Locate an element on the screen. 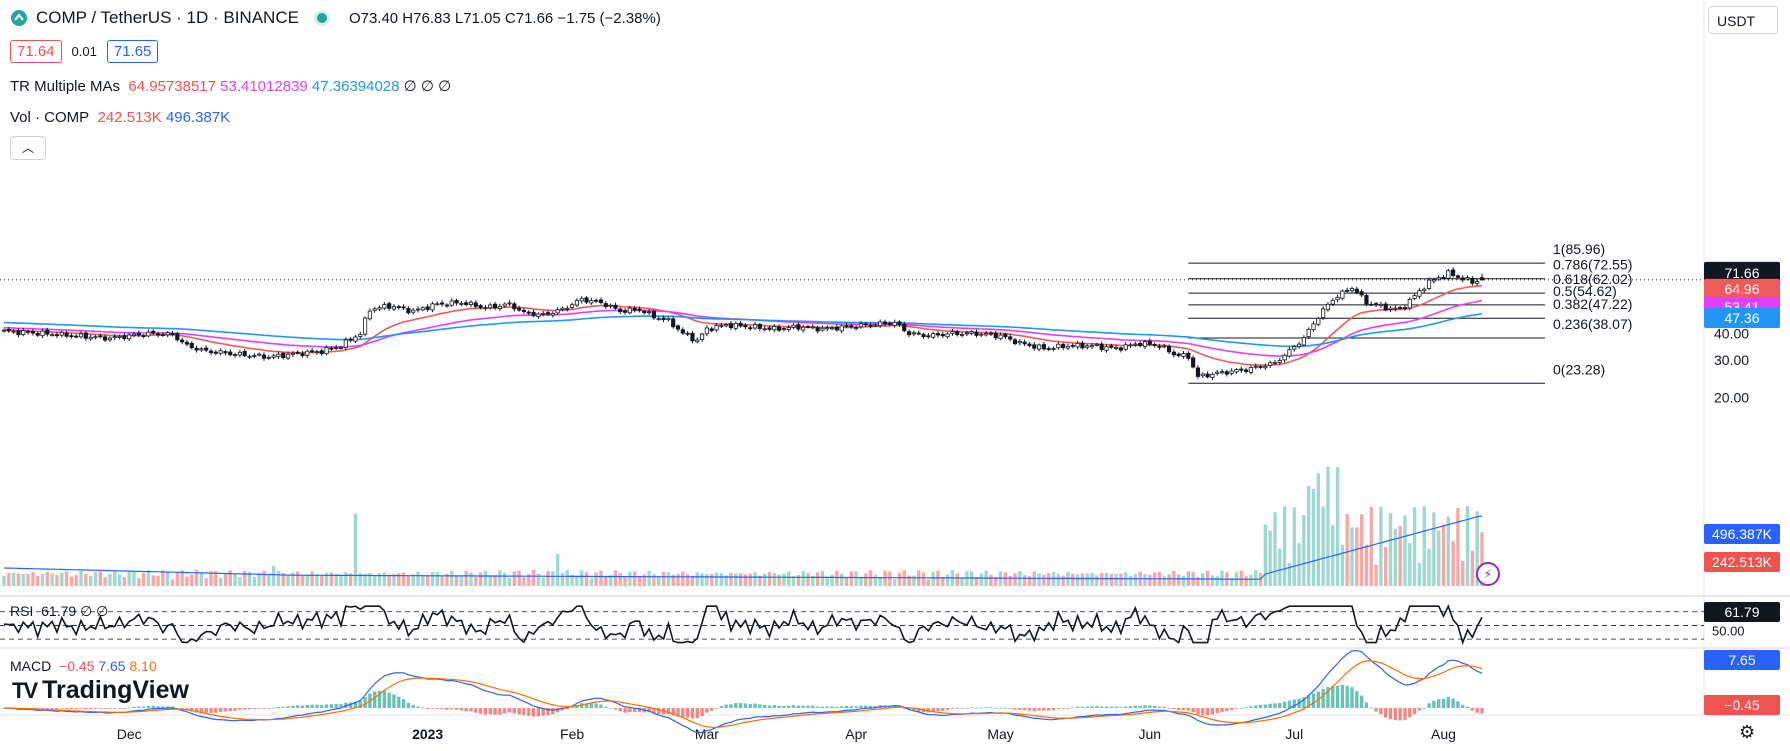 Image resolution: width=1790 pixels, height=751 pixels. macd-legend: MACD −0.45 7.65 8.10 is located at coordinates (83, 666).